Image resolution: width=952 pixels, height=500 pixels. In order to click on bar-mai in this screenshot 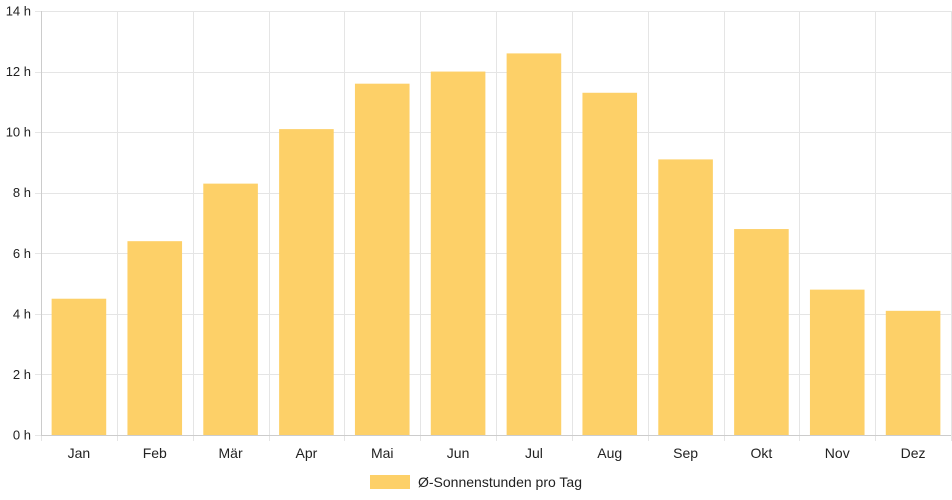, I will do `click(382, 259)`.